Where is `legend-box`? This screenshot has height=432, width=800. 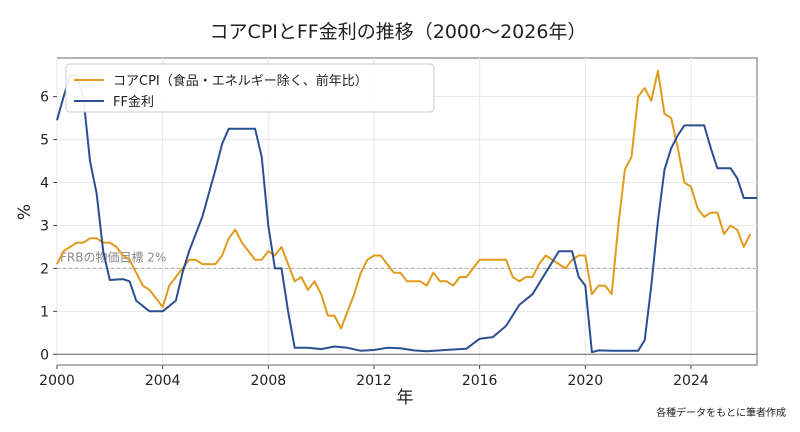
legend-box is located at coordinates (250, 88).